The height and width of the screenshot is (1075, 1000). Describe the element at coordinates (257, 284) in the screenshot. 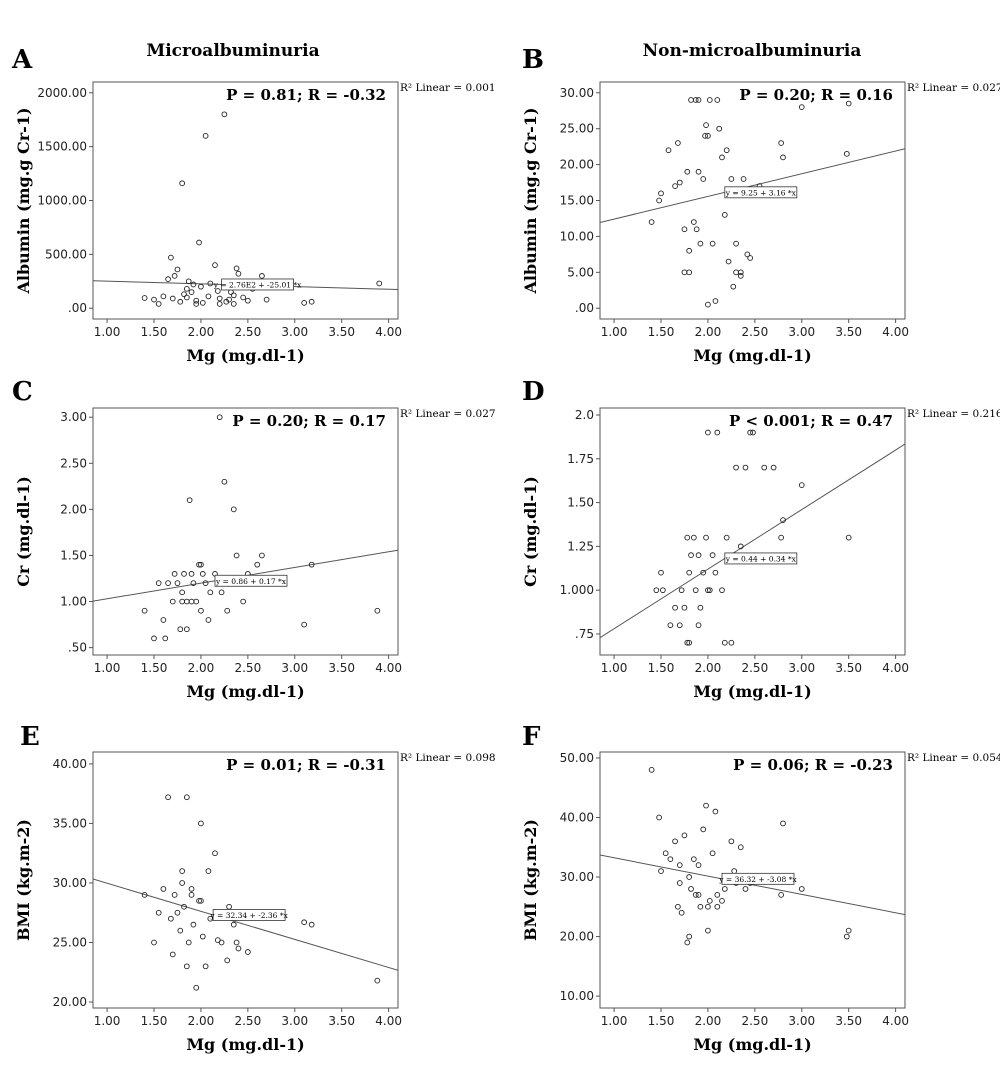

I see `equation-label: y = 2.76E2 + -25.01 *x` at that location.